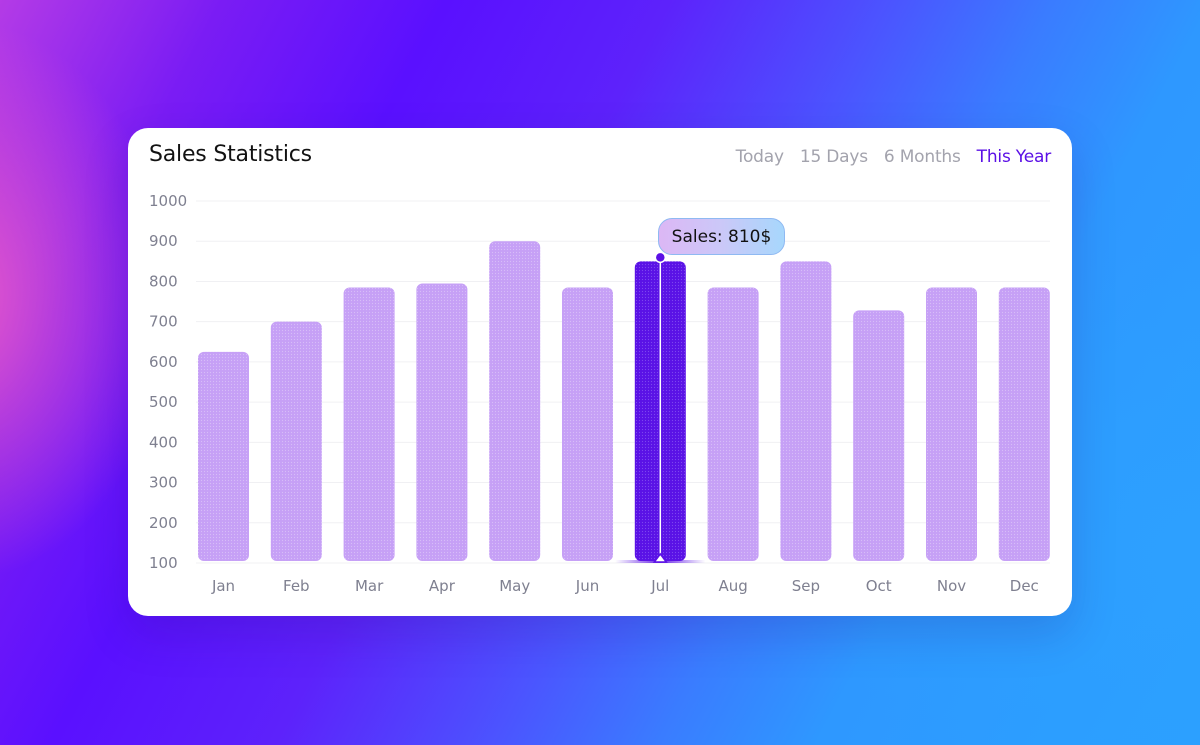  I want to click on bar-dec, so click(1024, 424).